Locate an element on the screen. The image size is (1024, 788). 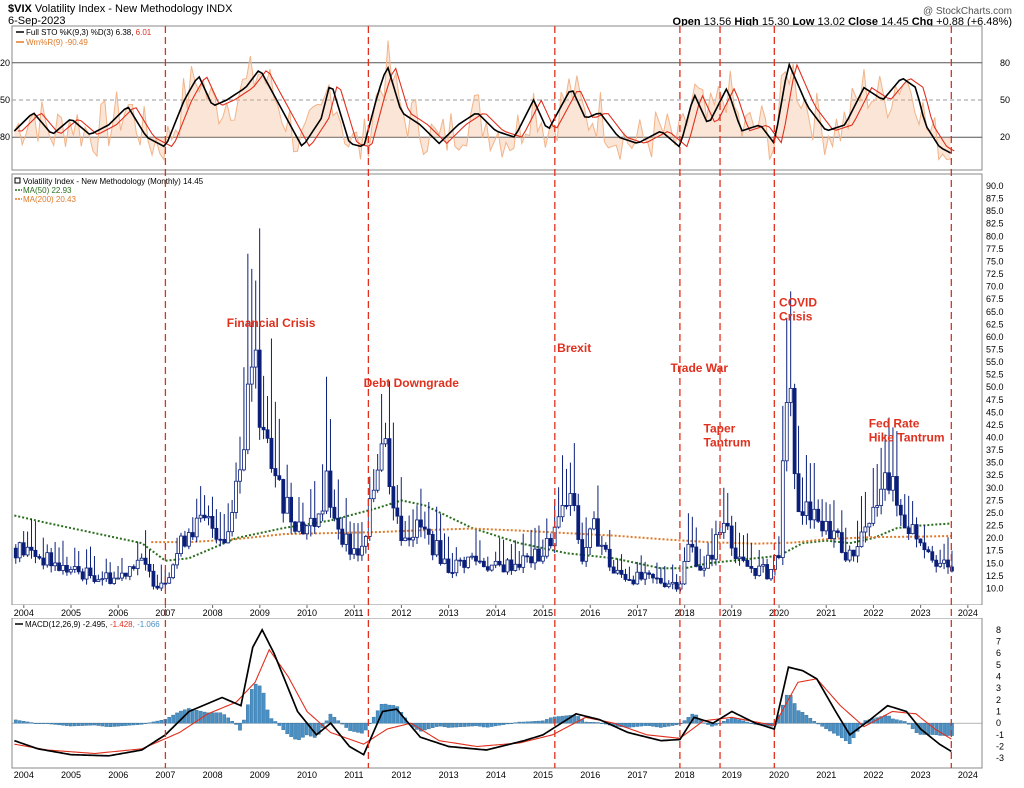
x-axis-label-macd: 2023 is located at coordinates (921, 775).